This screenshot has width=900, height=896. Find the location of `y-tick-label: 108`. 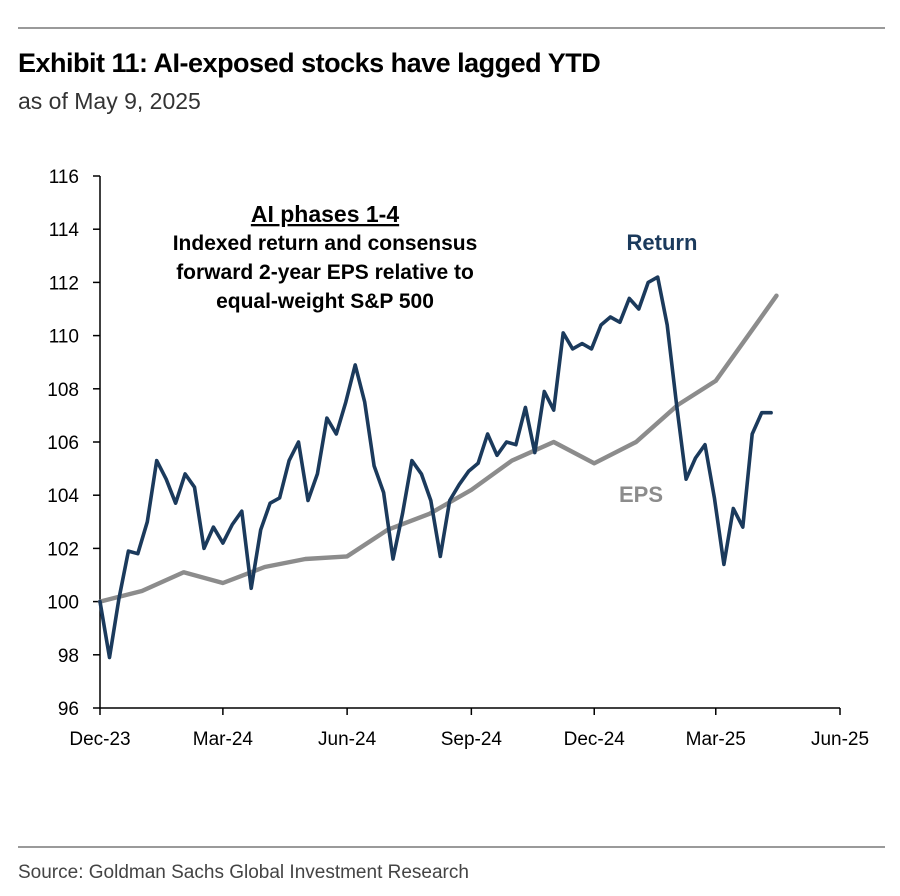

y-tick-label: 108 is located at coordinates (63, 390).